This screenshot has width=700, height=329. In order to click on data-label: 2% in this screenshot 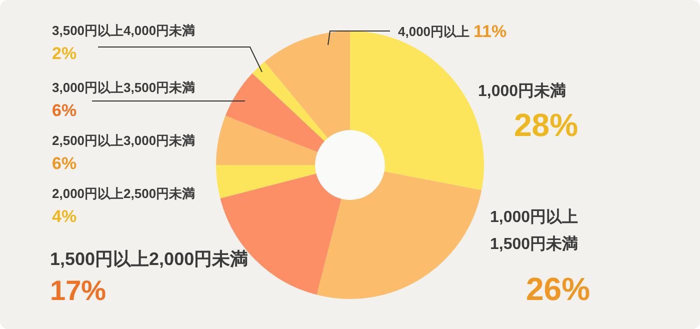, I will do `click(64, 53)`.